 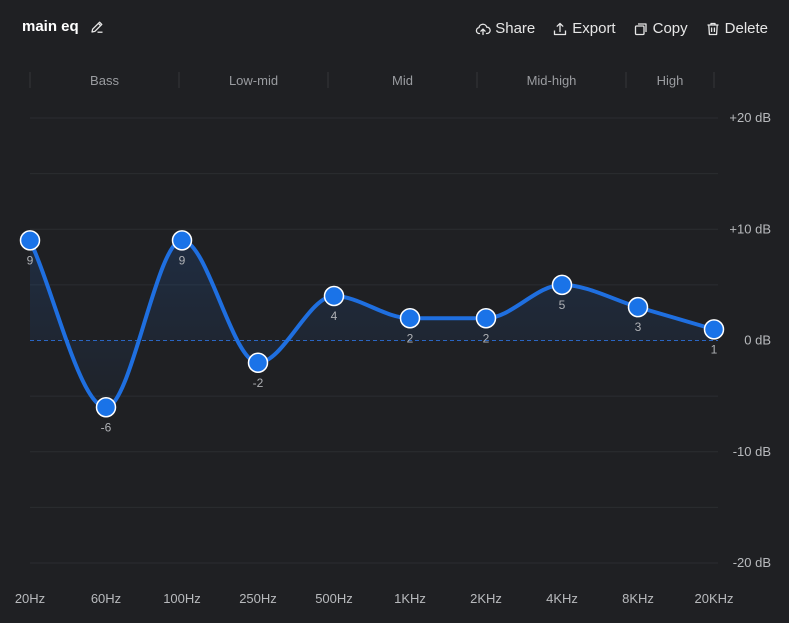 I want to click on share-label: Share, so click(x=515, y=28).